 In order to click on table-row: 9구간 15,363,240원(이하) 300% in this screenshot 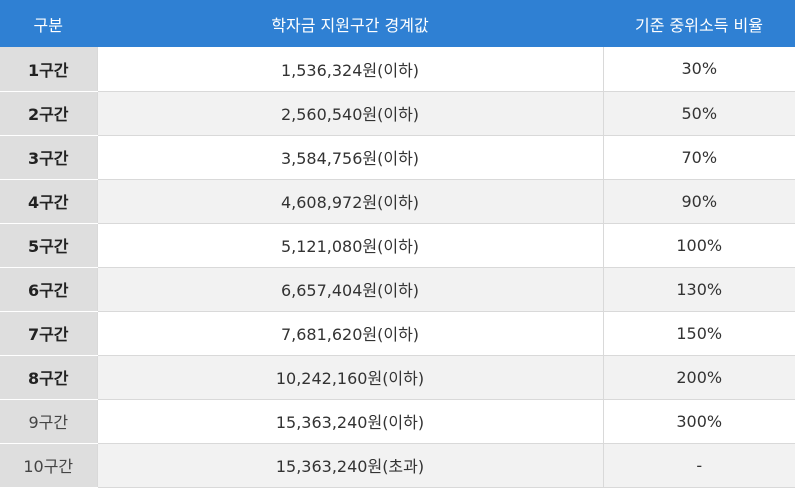, I will do `click(397, 421)`.